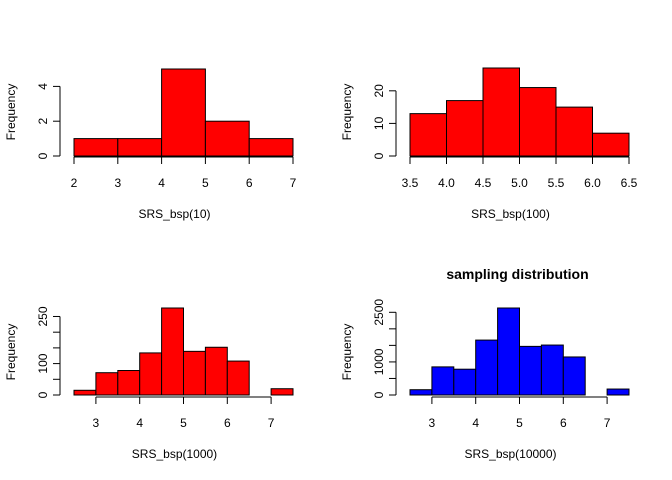 This screenshot has height=480, width=672. Describe the element at coordinates (410, 183) in the screenshot. I see `x-tick-label: 3.5` at that location.